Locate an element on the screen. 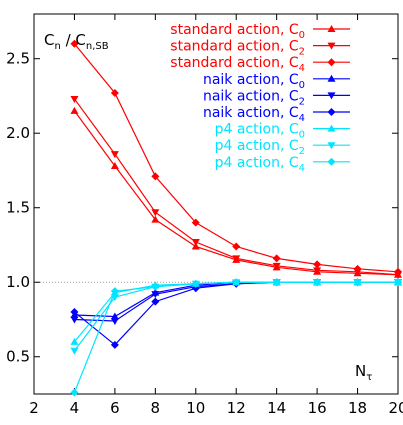 The width and height of the screenshot is (403, 425). y-tick-label: 1.0 is located at coordinates (18, 282).